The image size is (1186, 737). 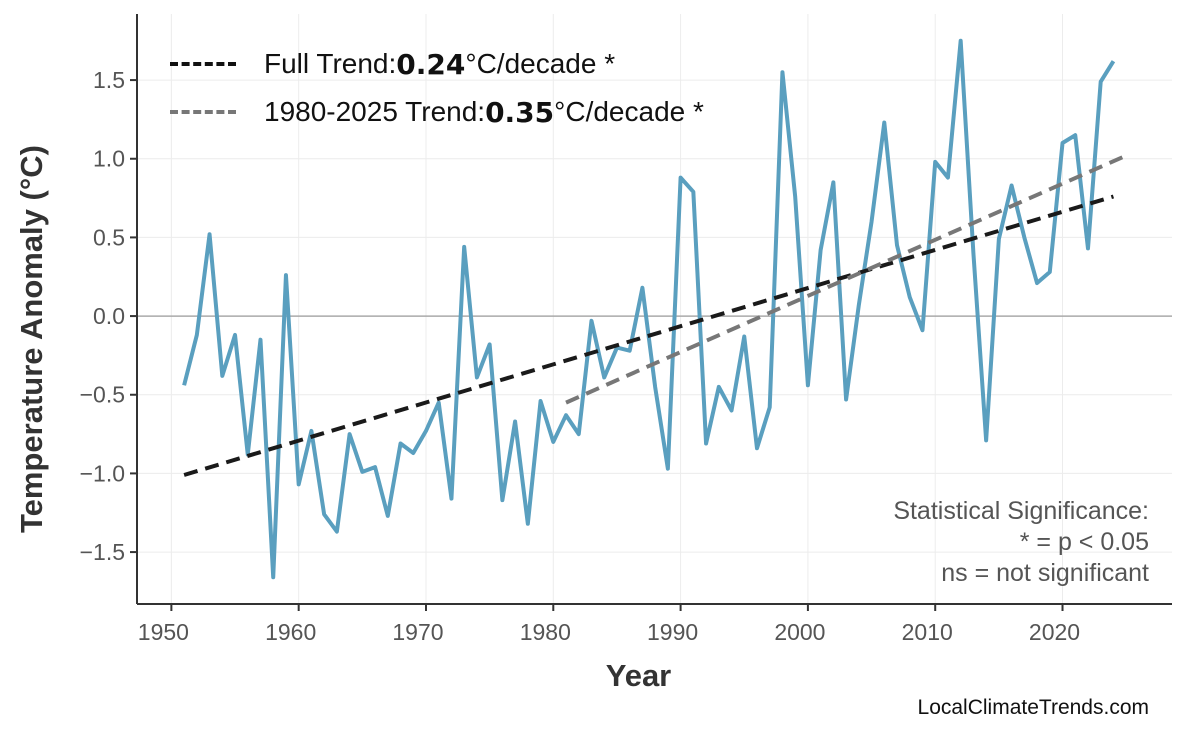 What do you see at coordinates (1045, 573) in the screenshot?
I see `note-line: ns = not significant` at bounding box center [1045, 573].